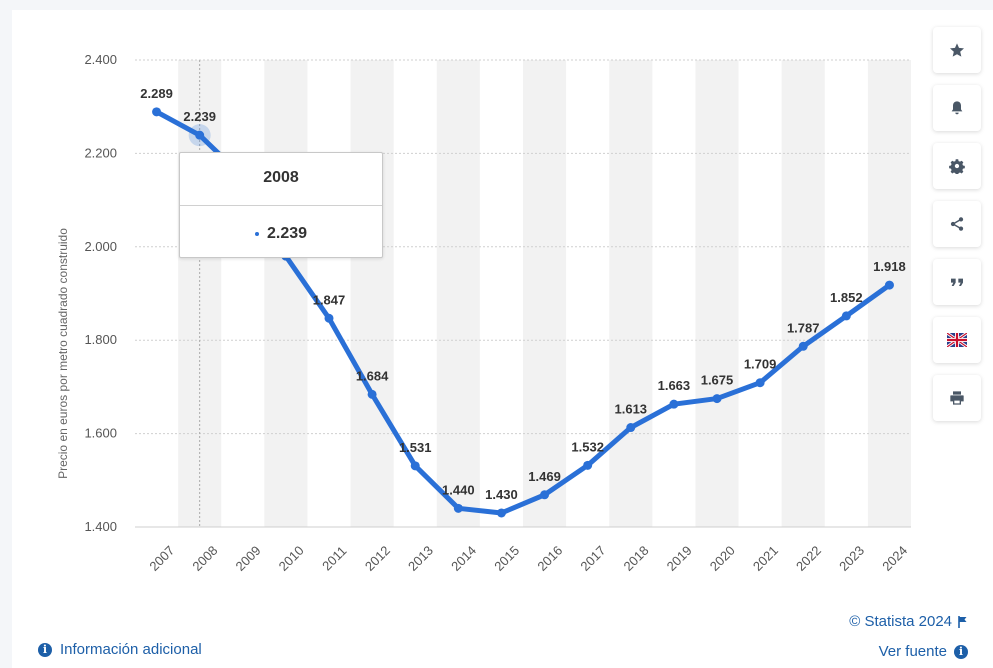 Image resolution: width=993 pixels, height=668 pixels. I want to click on x-tick-label: 2007, so click(161, 558).